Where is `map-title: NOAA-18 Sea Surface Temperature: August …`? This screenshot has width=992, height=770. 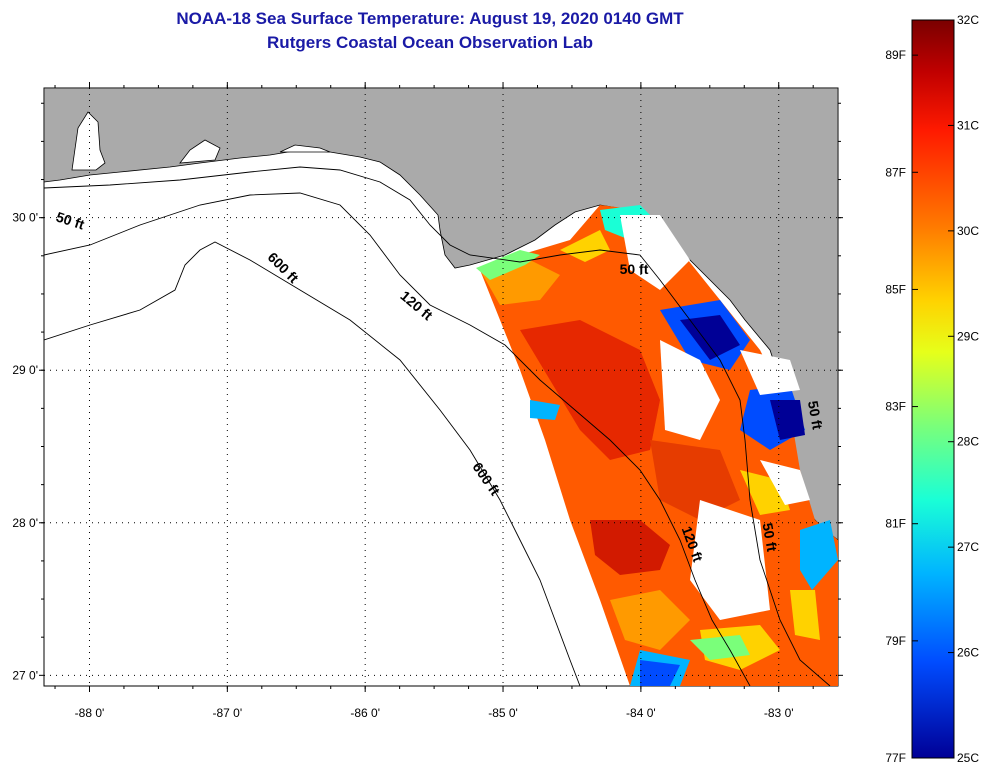
map-title: NOAA-18 Sea Surface Temperature: August … is located at coordinates (430, 18).